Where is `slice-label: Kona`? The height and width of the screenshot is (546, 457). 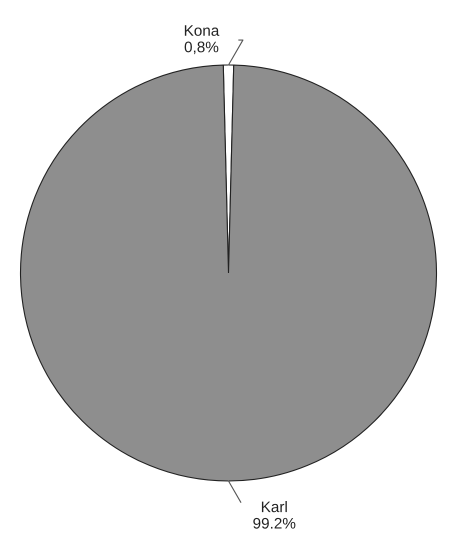
slice-label: Kona is located at coordinates (202, 30).